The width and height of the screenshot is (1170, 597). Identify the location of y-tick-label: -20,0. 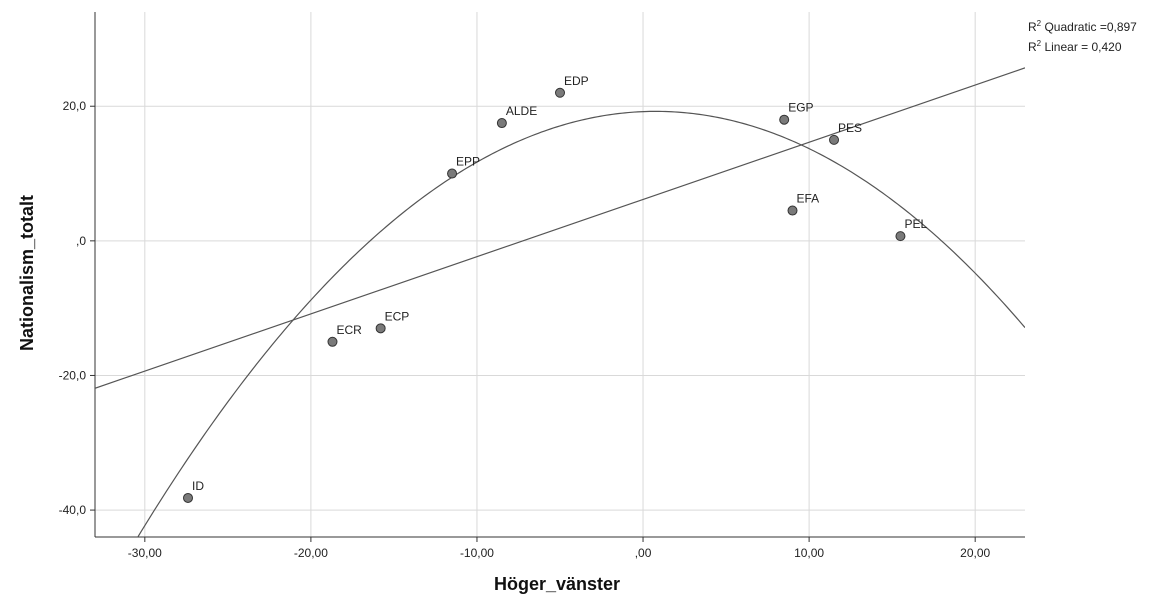
(73, 375).